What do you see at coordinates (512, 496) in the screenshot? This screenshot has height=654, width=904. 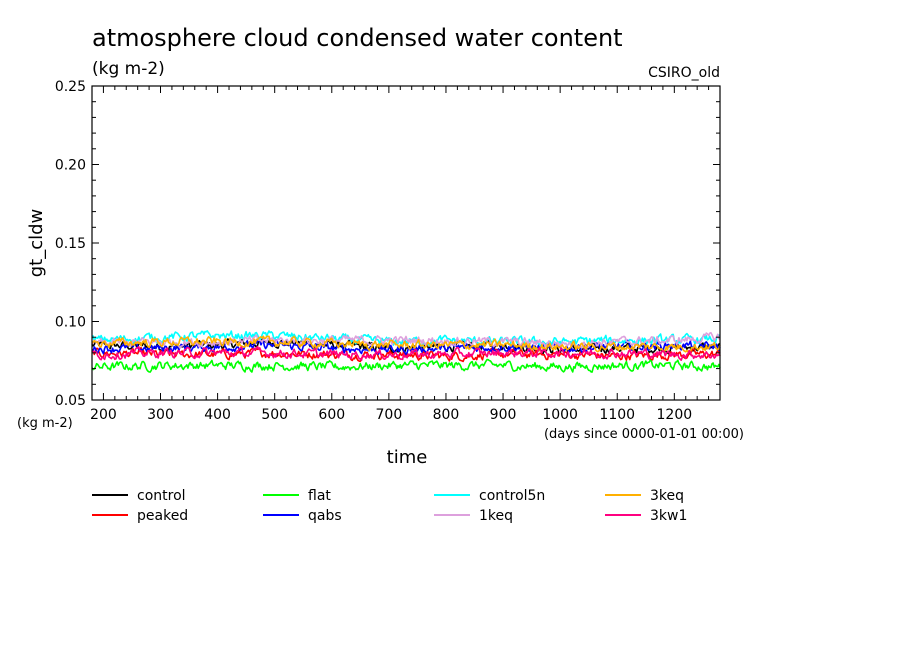 I see `legend-label-control5n: control5n` at bounding box center [512, 496].